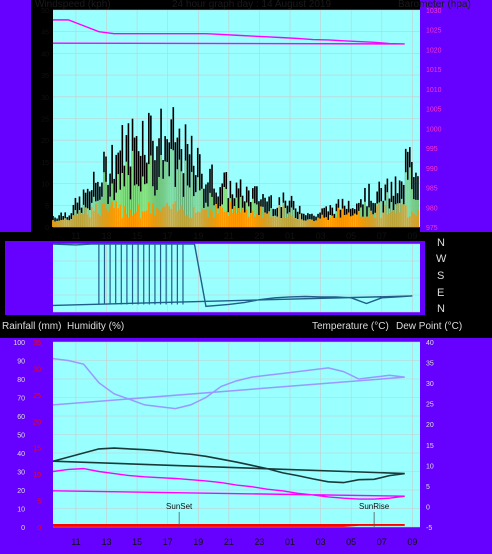  What do you see at coordinates (37, 449) in the screenshot?
I see `rain-ytick-15: 15` at bounding box center [37, 449].